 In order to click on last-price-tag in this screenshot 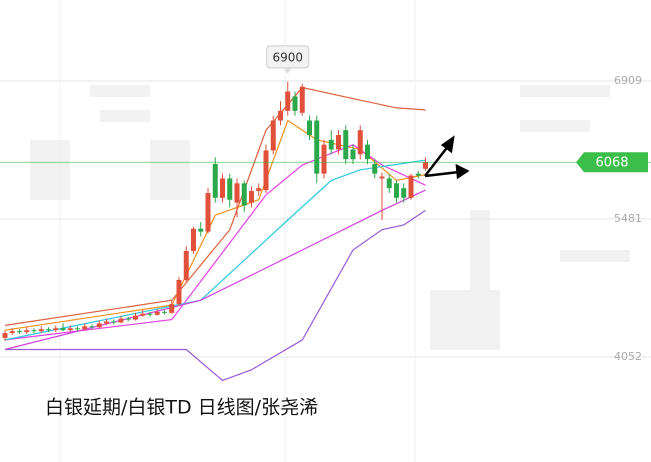, I will do `click(612, 162)`.